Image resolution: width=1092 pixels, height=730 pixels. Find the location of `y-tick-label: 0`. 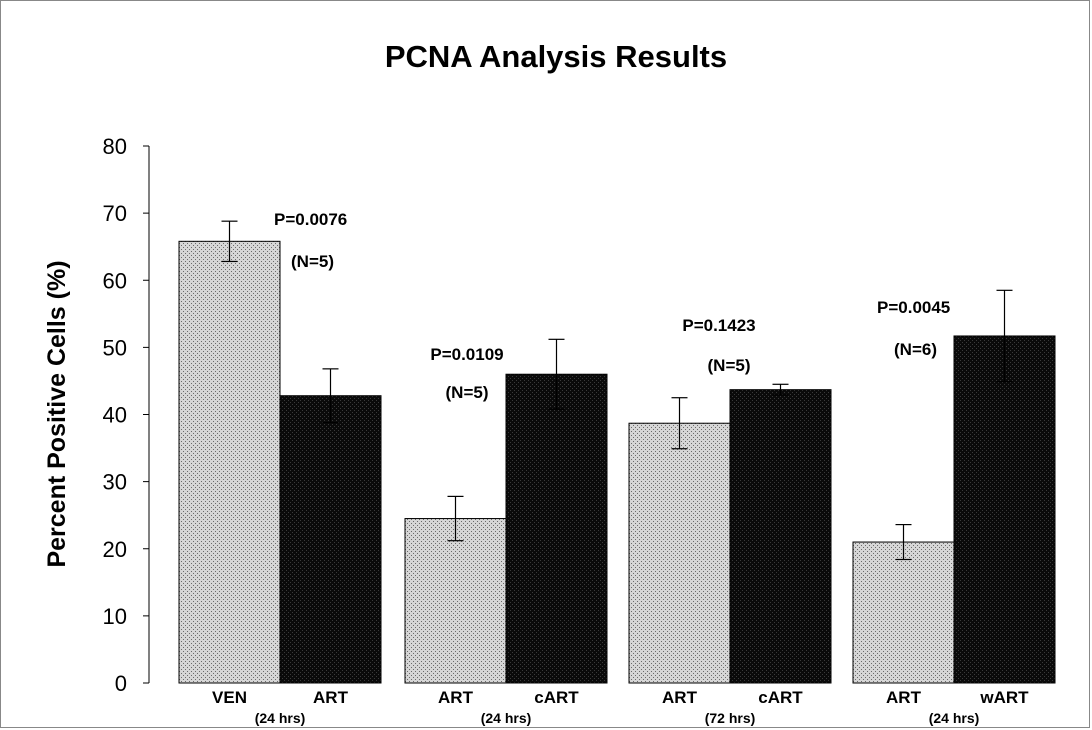

y-tick-label: 0 is located at coordinates (121, 683).